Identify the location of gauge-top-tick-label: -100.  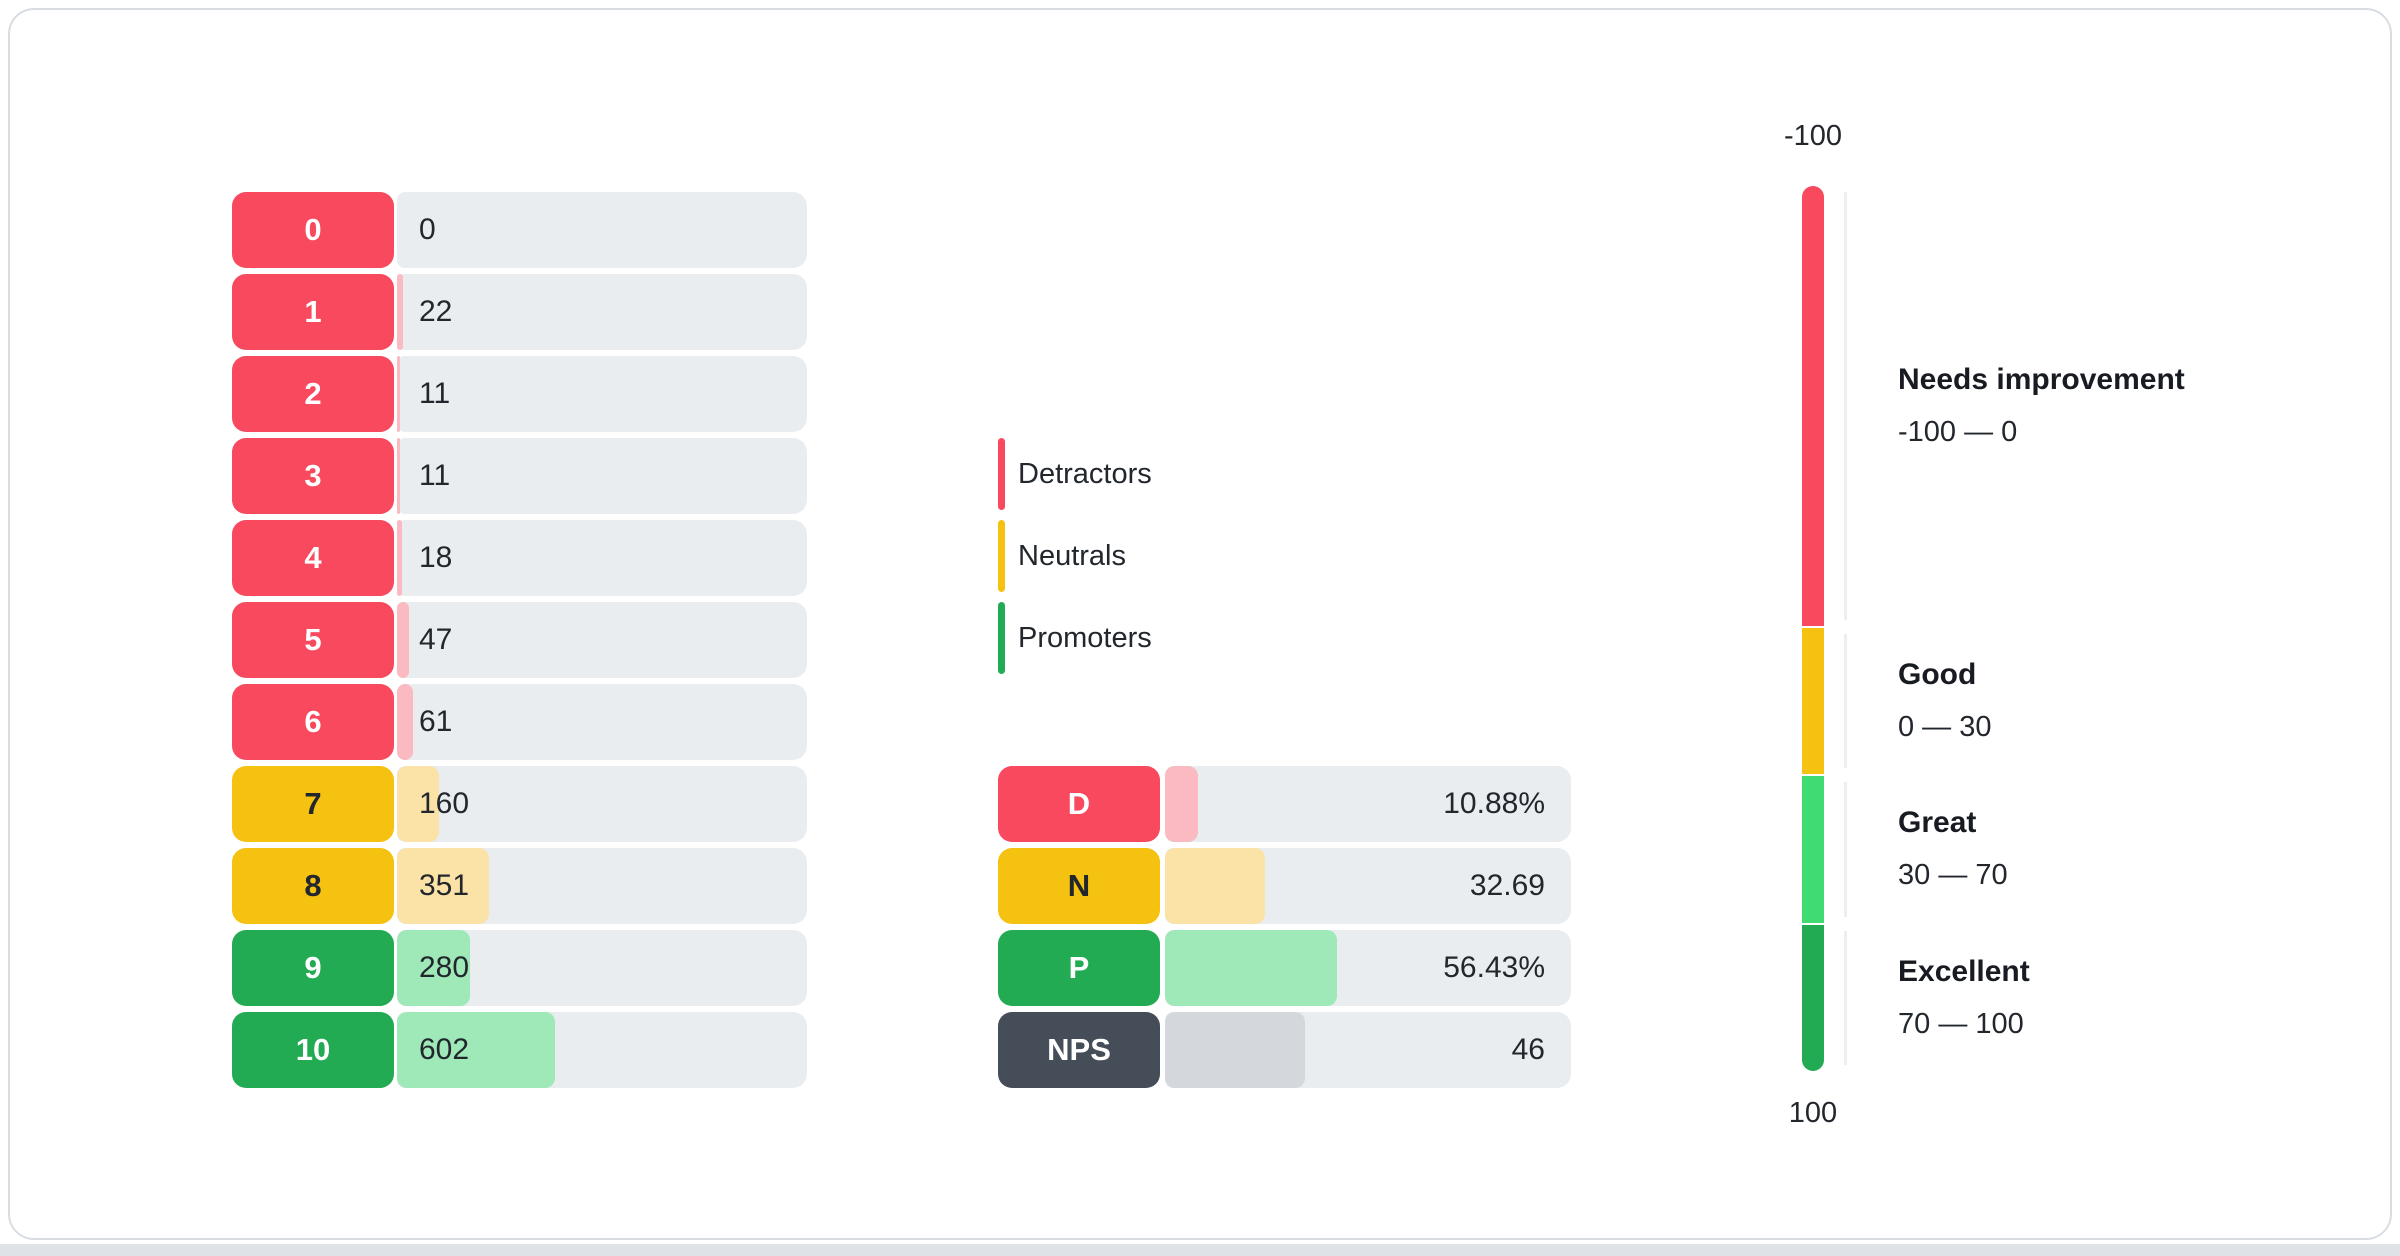
(1813, 136).